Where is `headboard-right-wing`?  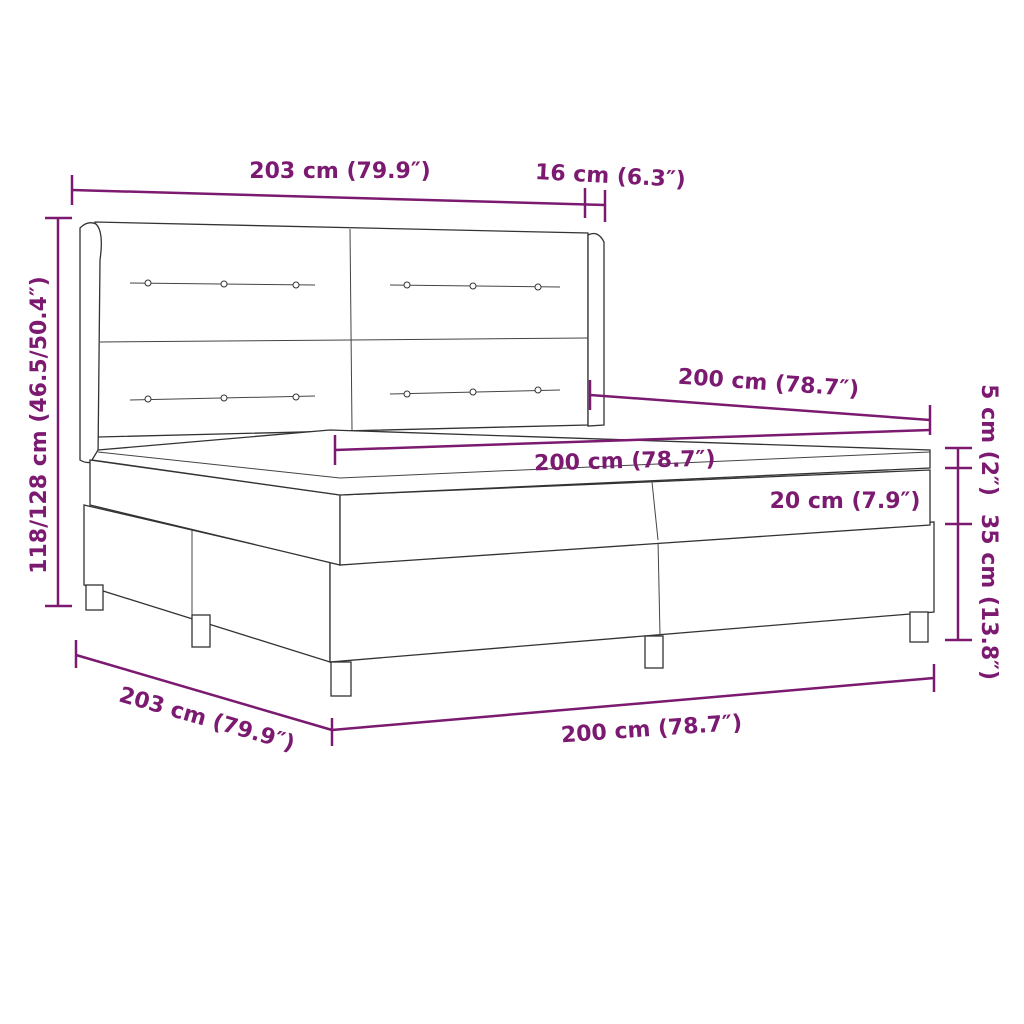 headboard-right-wing is located at coordinates (596, 329).